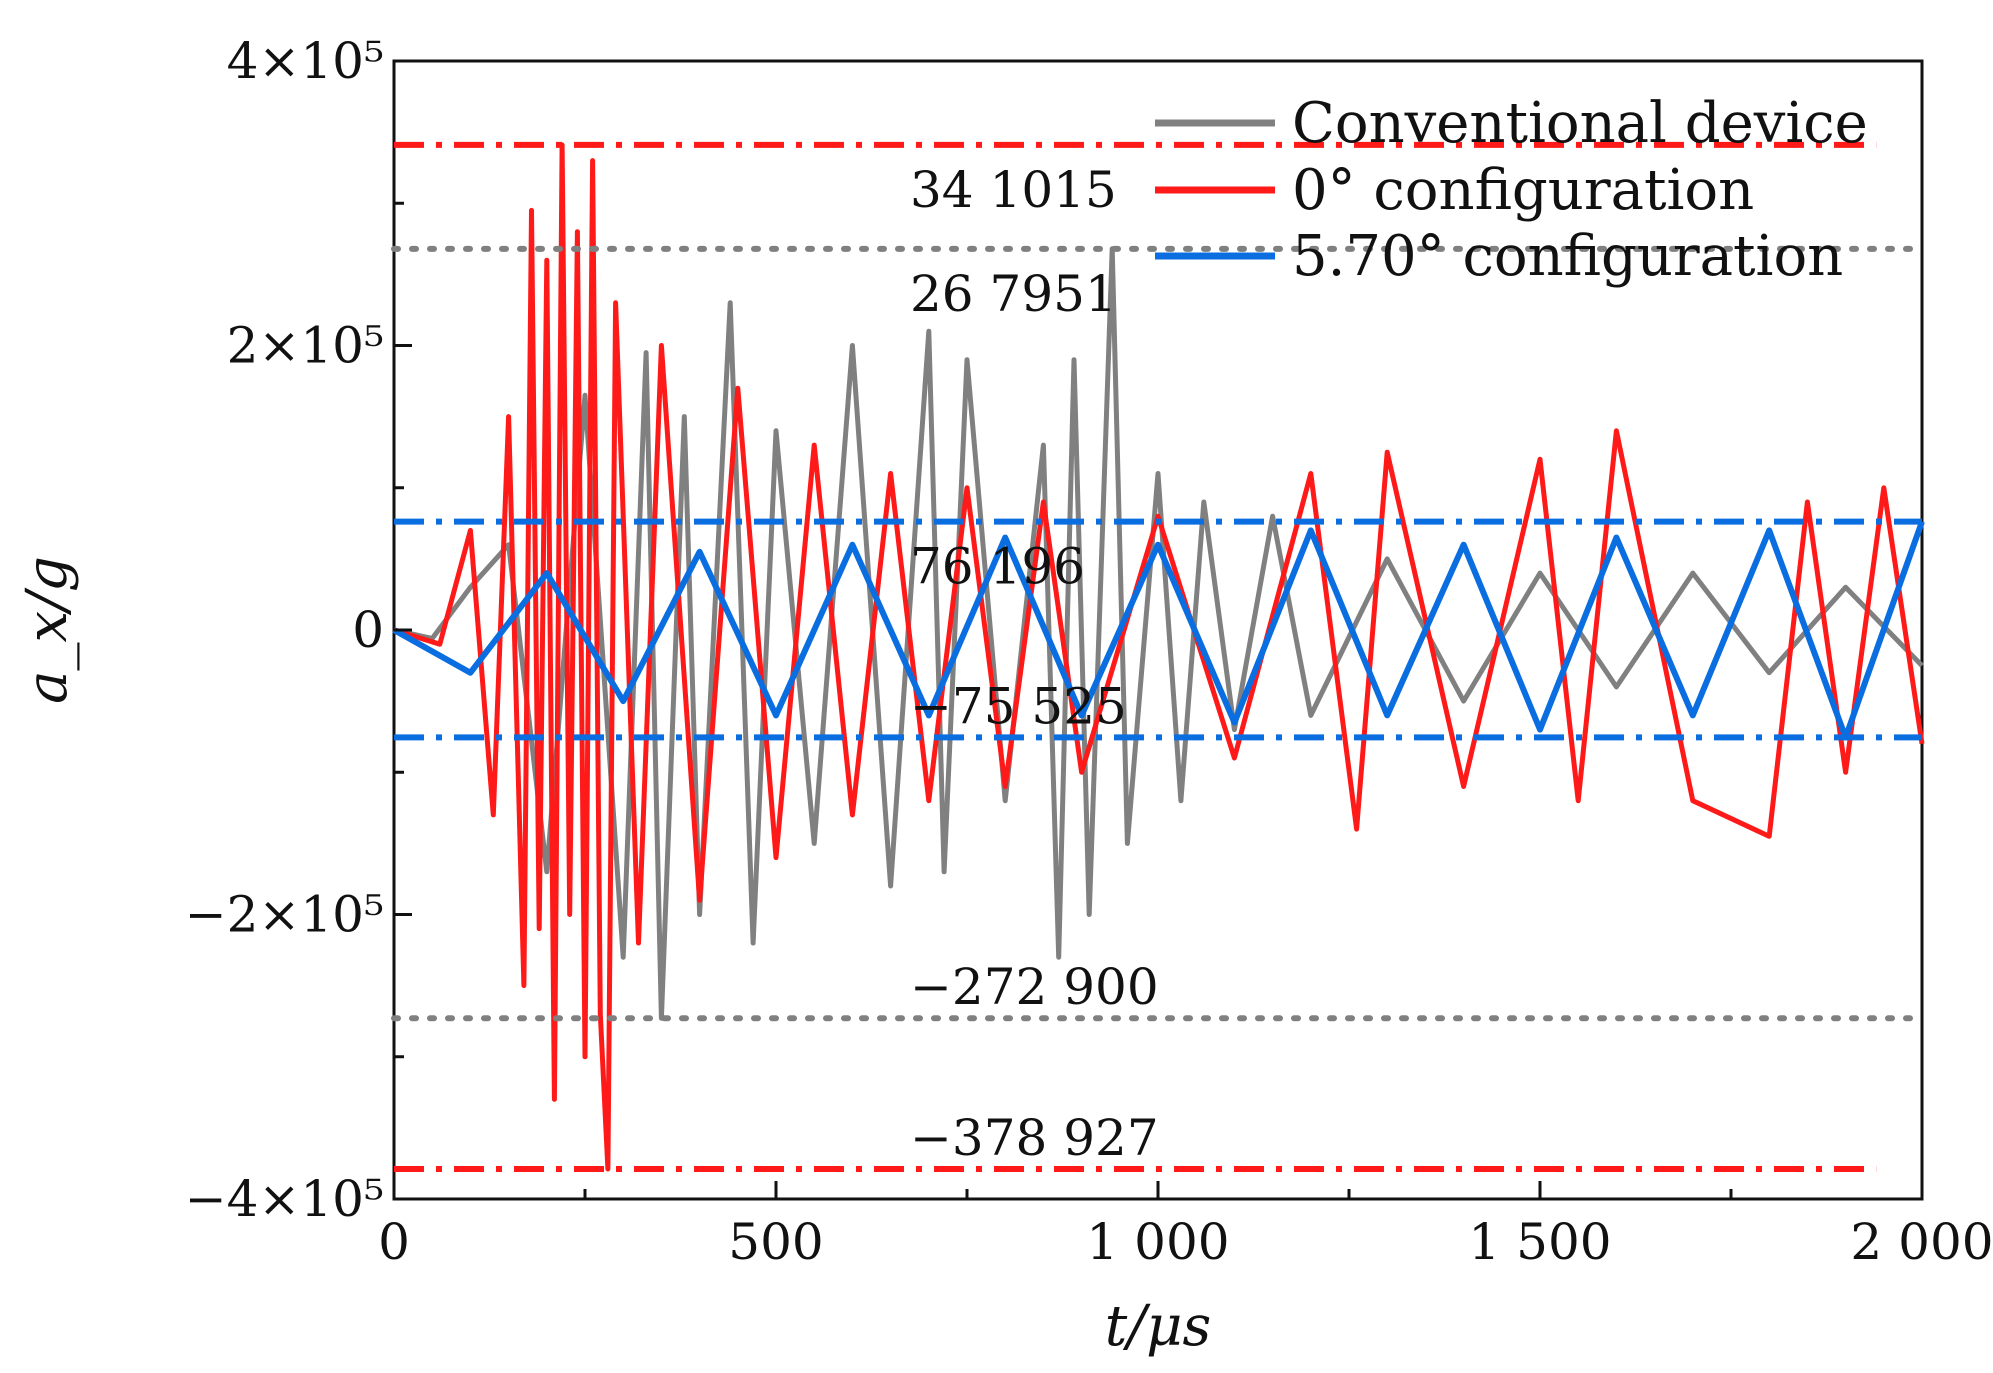 The image size is (1993, 1373). I want to click on x-tick-label-0: 0, so click(394, 1242).